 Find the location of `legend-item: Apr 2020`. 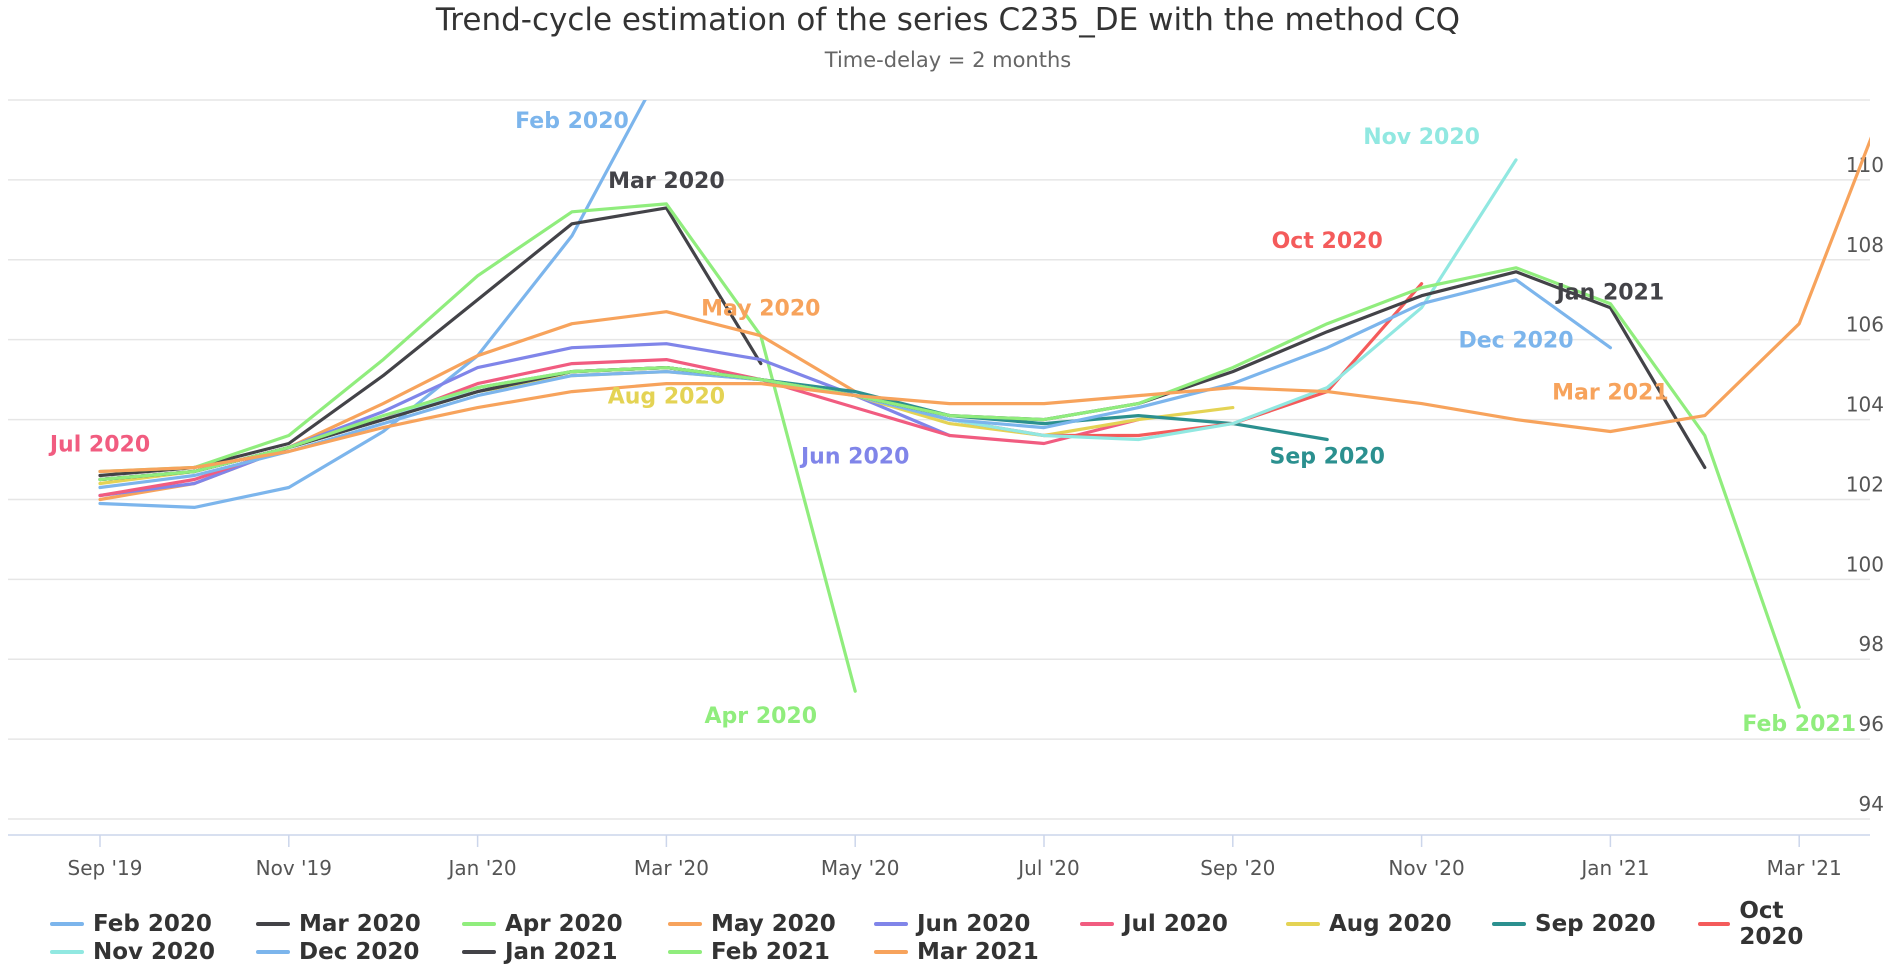

legend-item: Apr 2020 is located at coordinates (542, 924).